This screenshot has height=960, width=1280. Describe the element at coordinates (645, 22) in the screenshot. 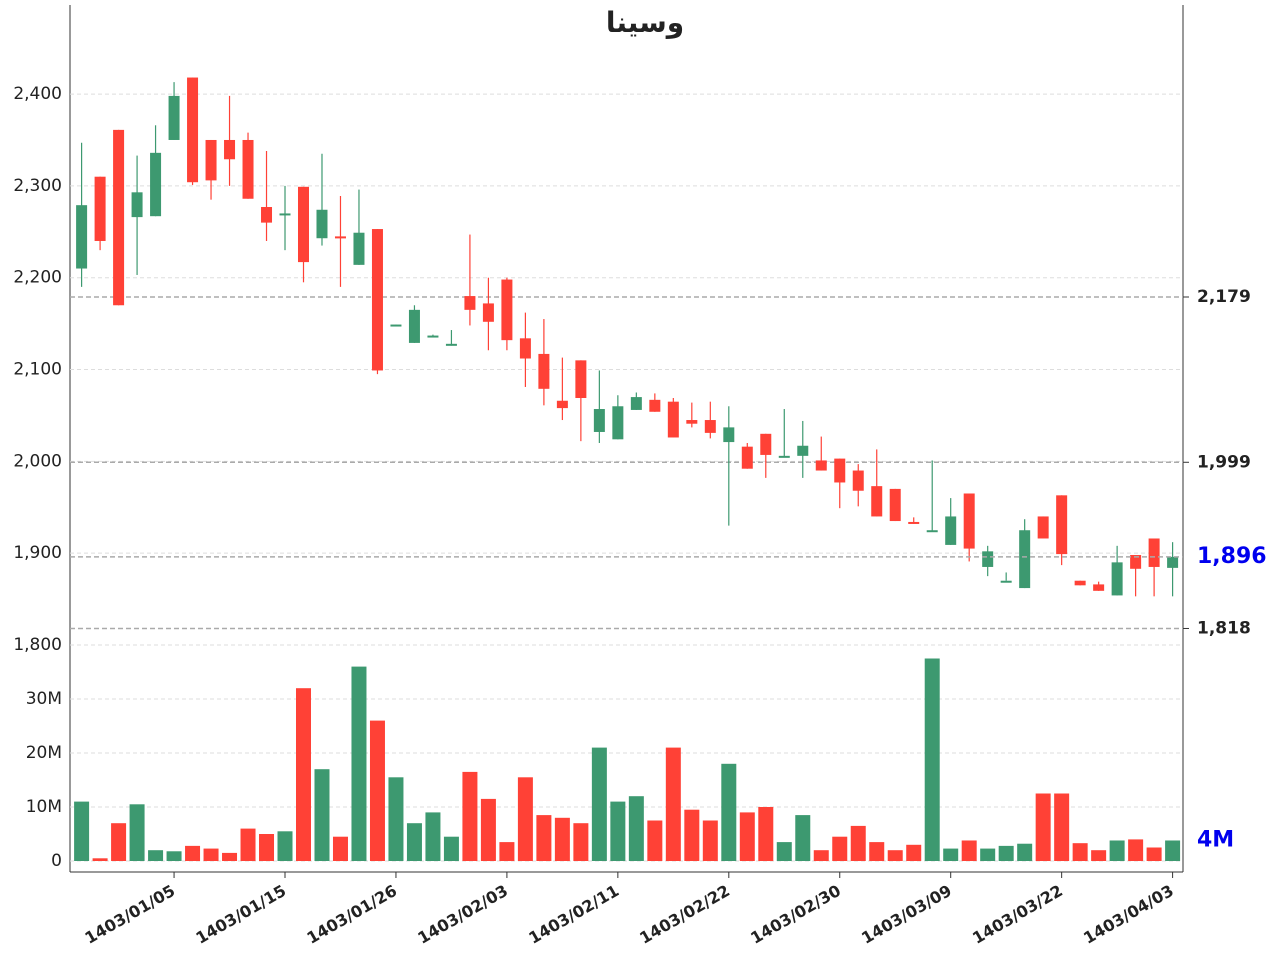

I see `chart-title: وسينا` at that location.